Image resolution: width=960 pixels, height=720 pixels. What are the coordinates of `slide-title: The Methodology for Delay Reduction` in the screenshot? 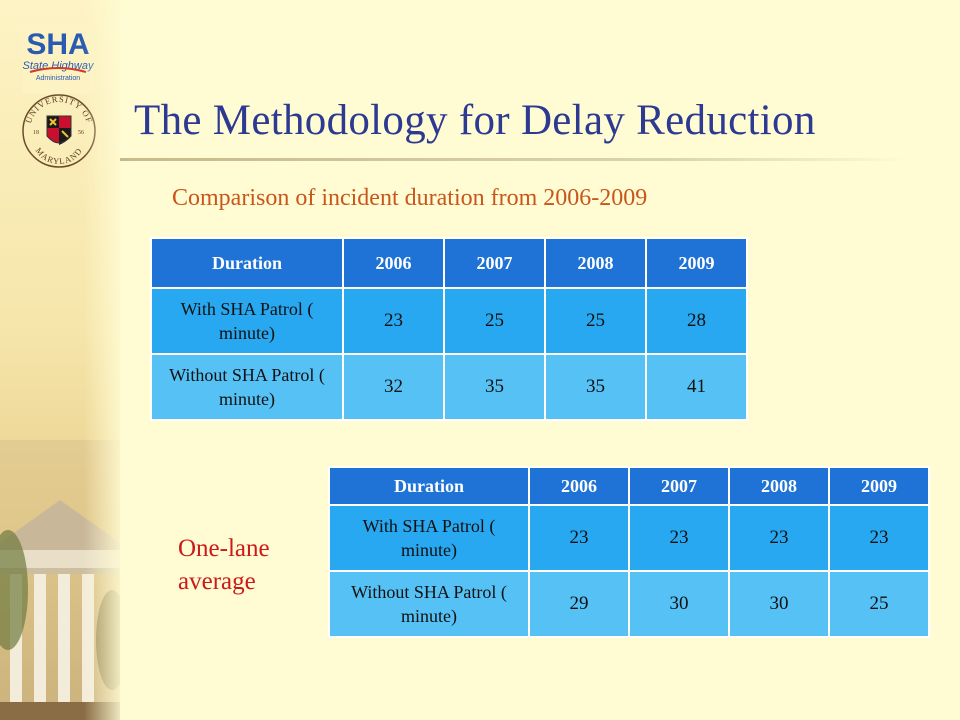 It's located at (475, 120).